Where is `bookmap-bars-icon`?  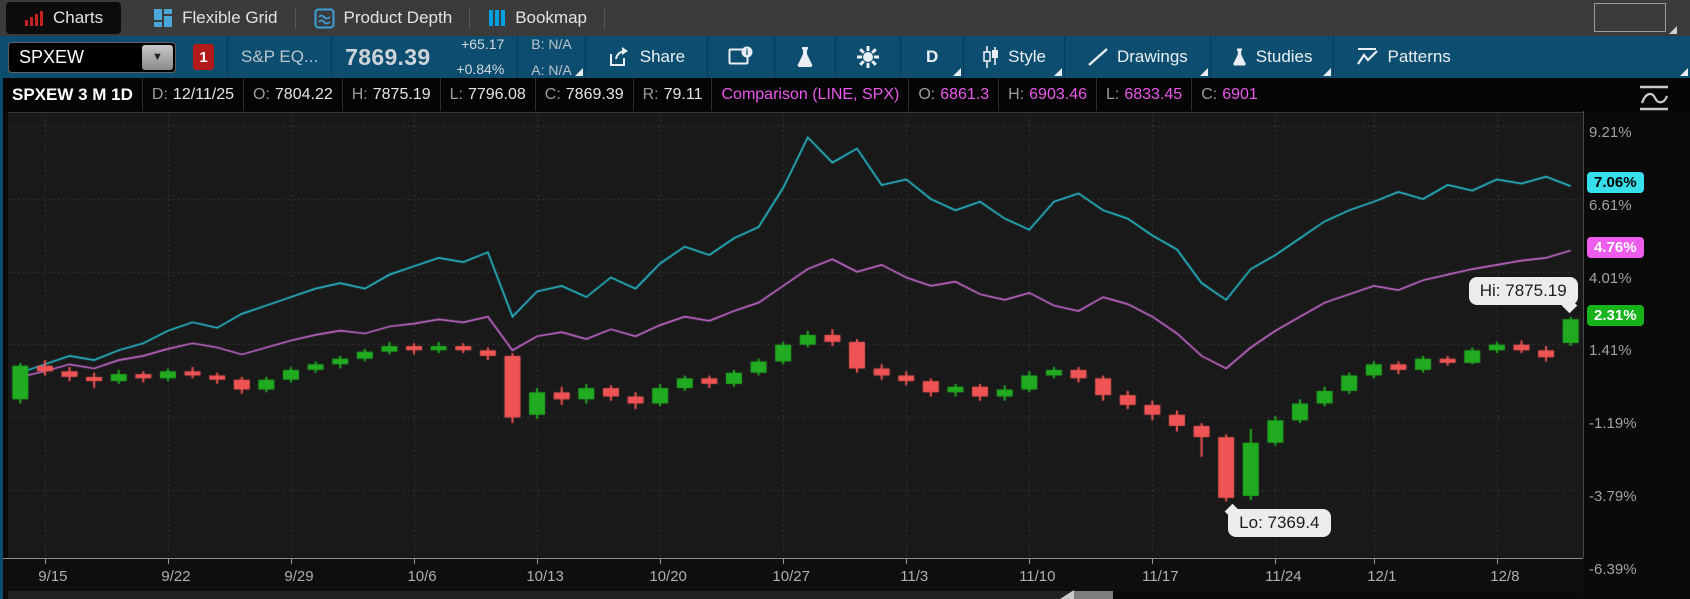
bookmap-bars-icon is located at coordinates (497, 18).